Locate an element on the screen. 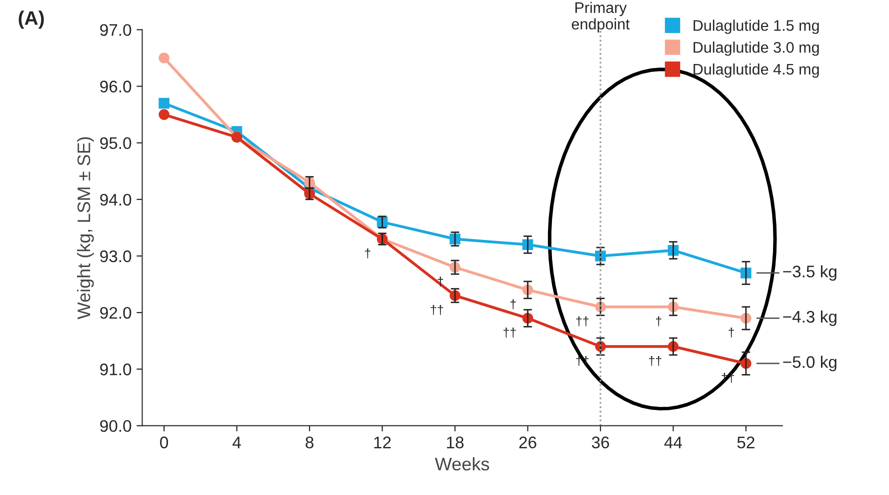 The image size is (889, 495). x-tick-label: 18 is located at coordinates (455, 442).